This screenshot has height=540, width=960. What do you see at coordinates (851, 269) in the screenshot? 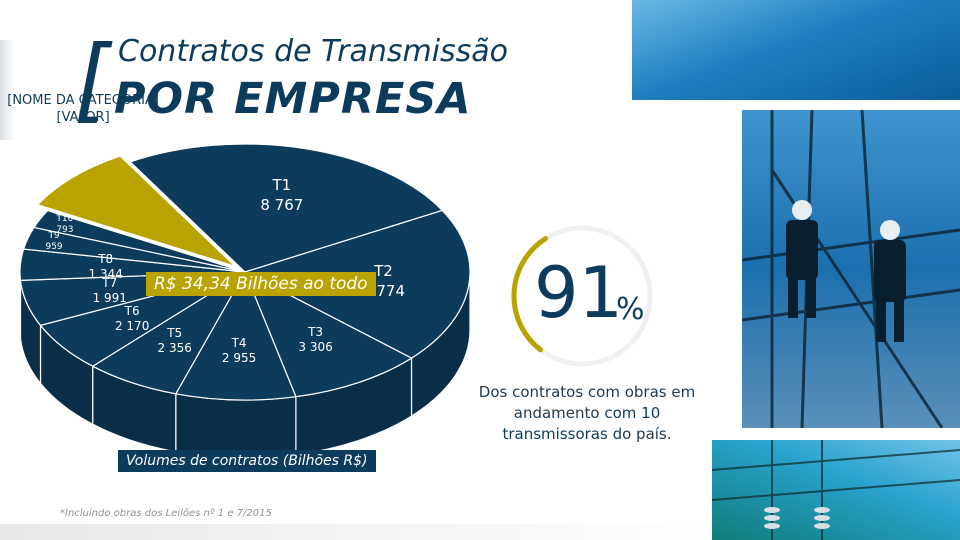
I see `photo-workers-on-tower` at bounding box center [851, 269].